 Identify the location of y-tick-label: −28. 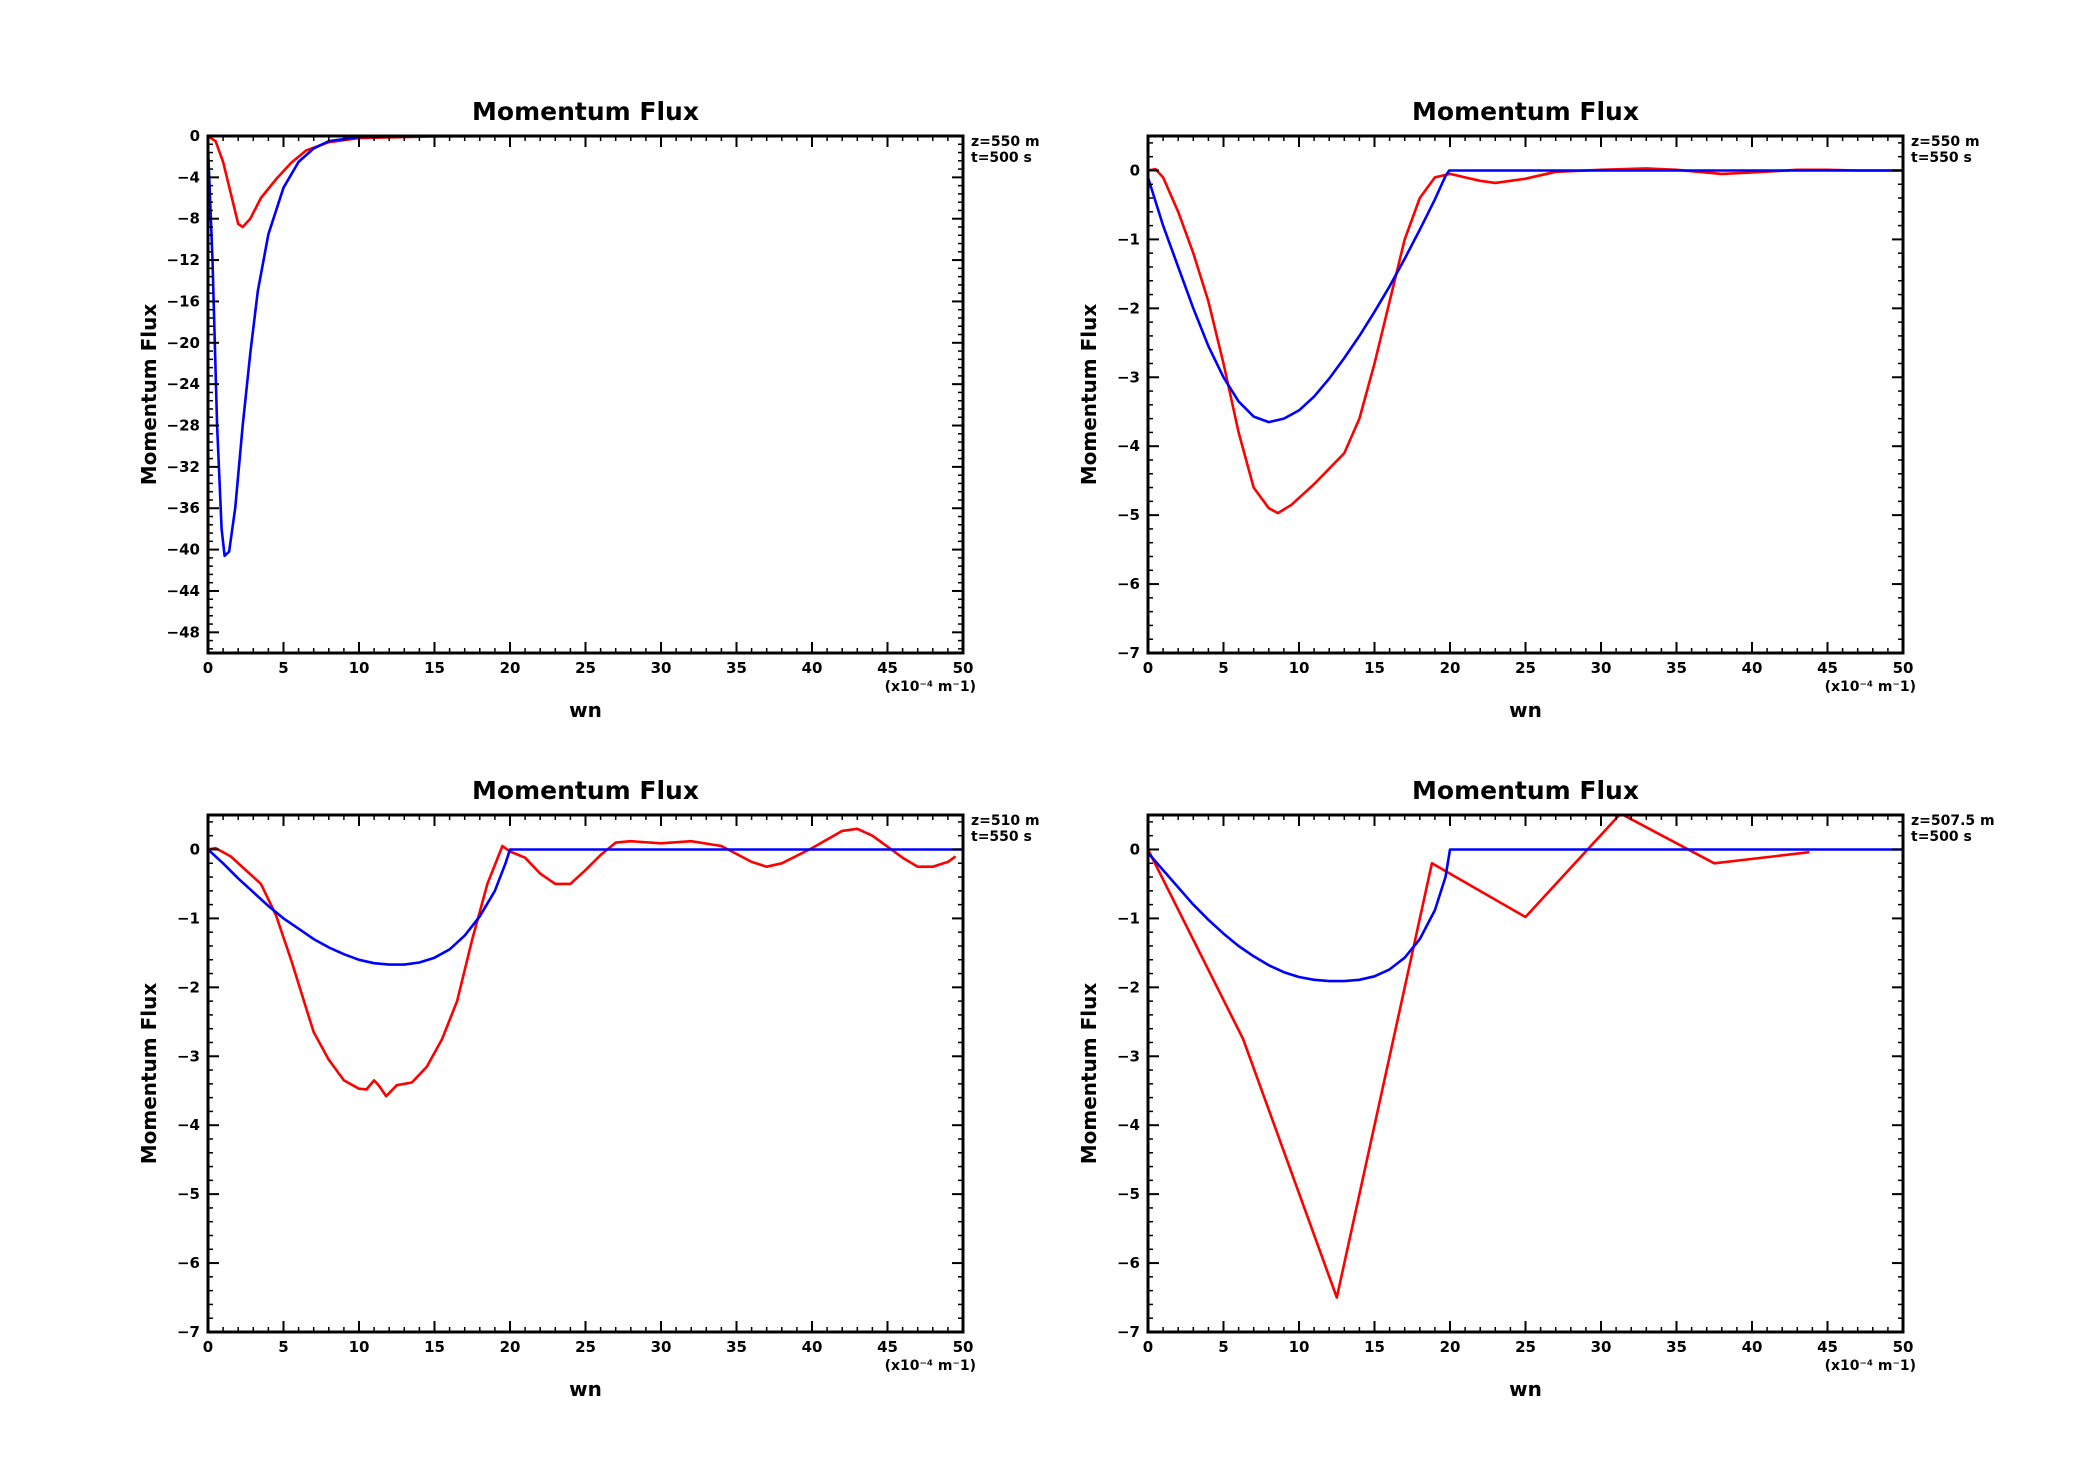
(183, 426).